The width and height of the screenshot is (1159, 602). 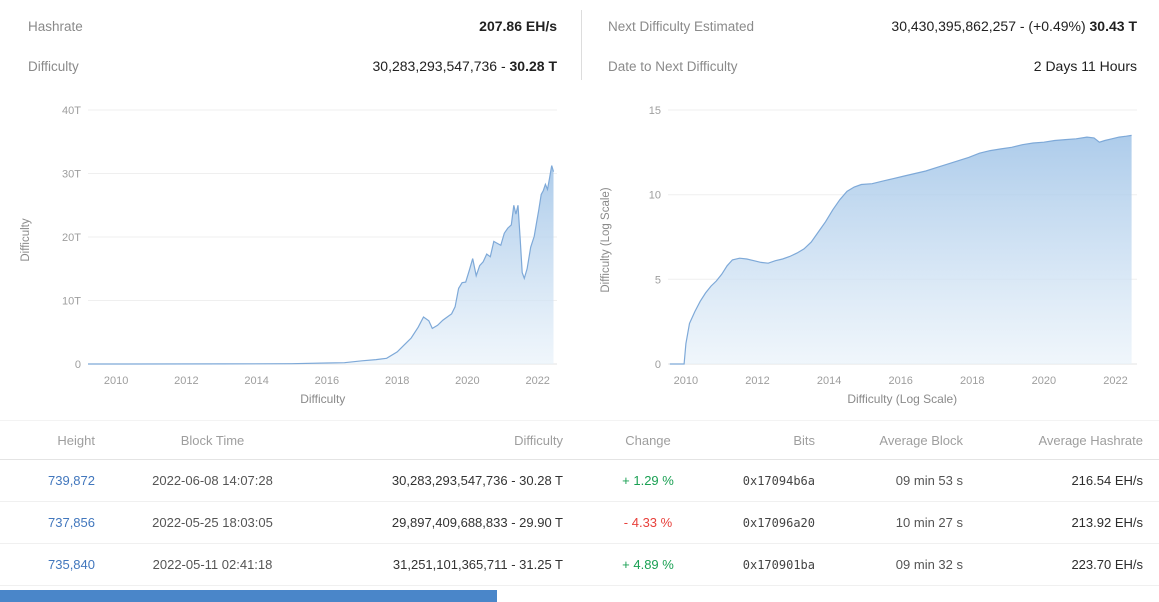 What do you see at coordinates (538, 440) in the screenshot?
I see `header-difficulty: Difficulty` at bounding box center [538, 440].